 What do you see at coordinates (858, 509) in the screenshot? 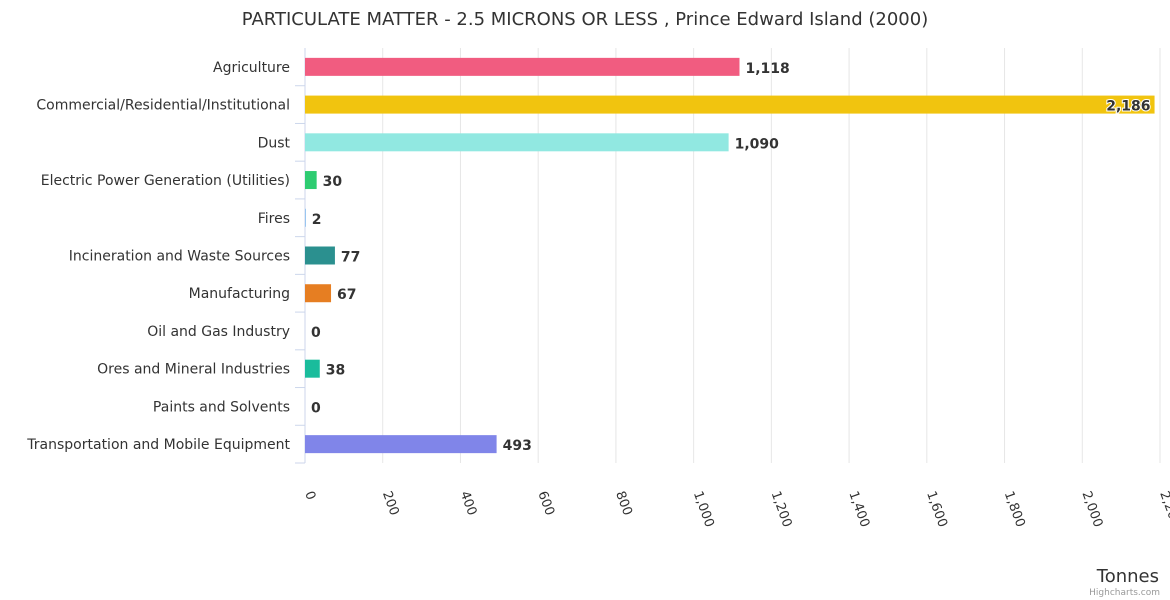
I see `x-tick-label: 1,400` at bounding box center [858, 509].